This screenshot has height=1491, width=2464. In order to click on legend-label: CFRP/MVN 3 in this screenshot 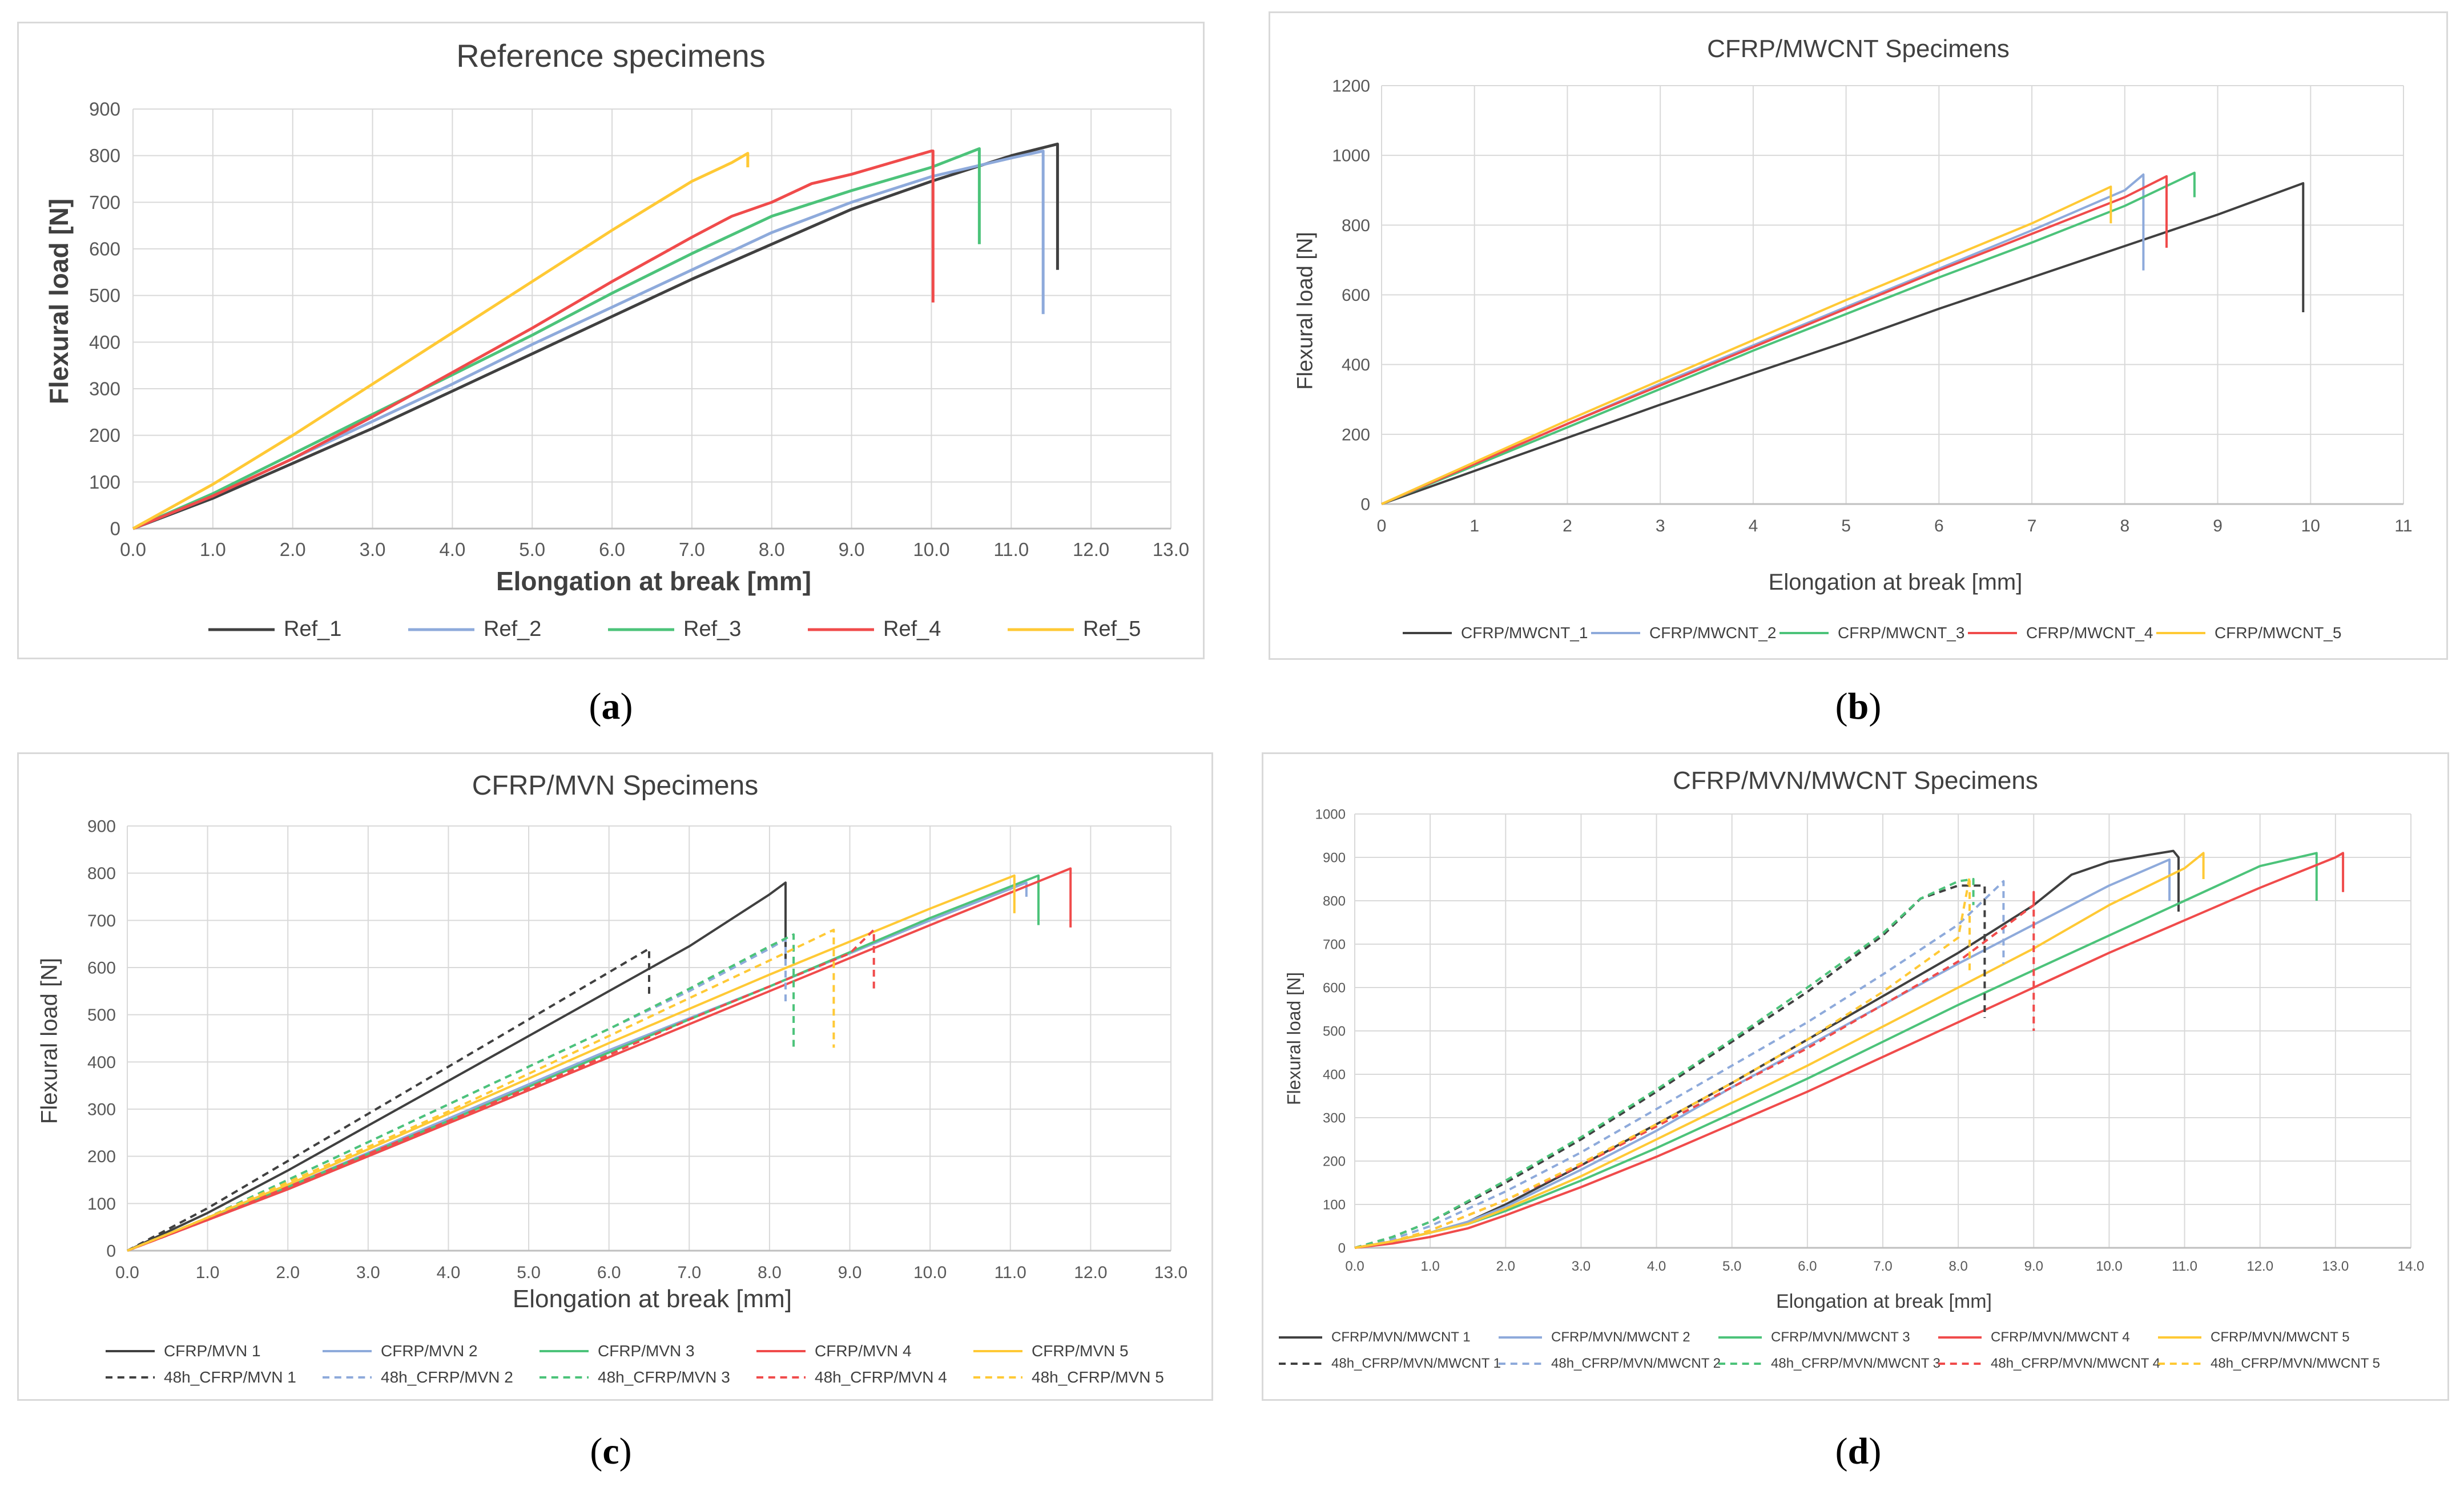, I will do `click(646, 1351)`.